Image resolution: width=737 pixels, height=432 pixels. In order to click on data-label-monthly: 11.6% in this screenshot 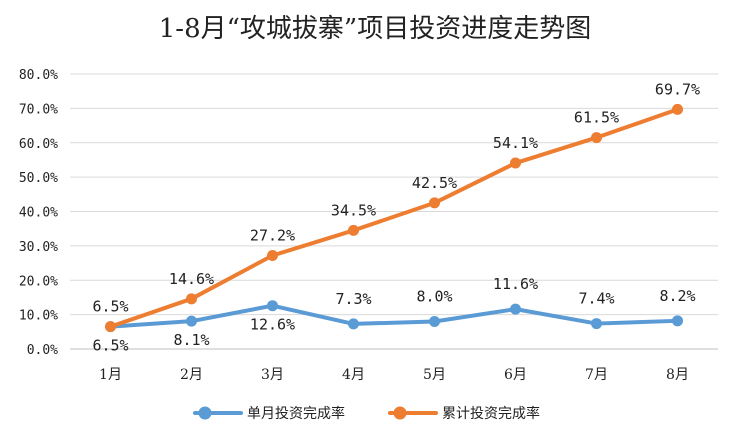, I will do `click(515, 284)`.